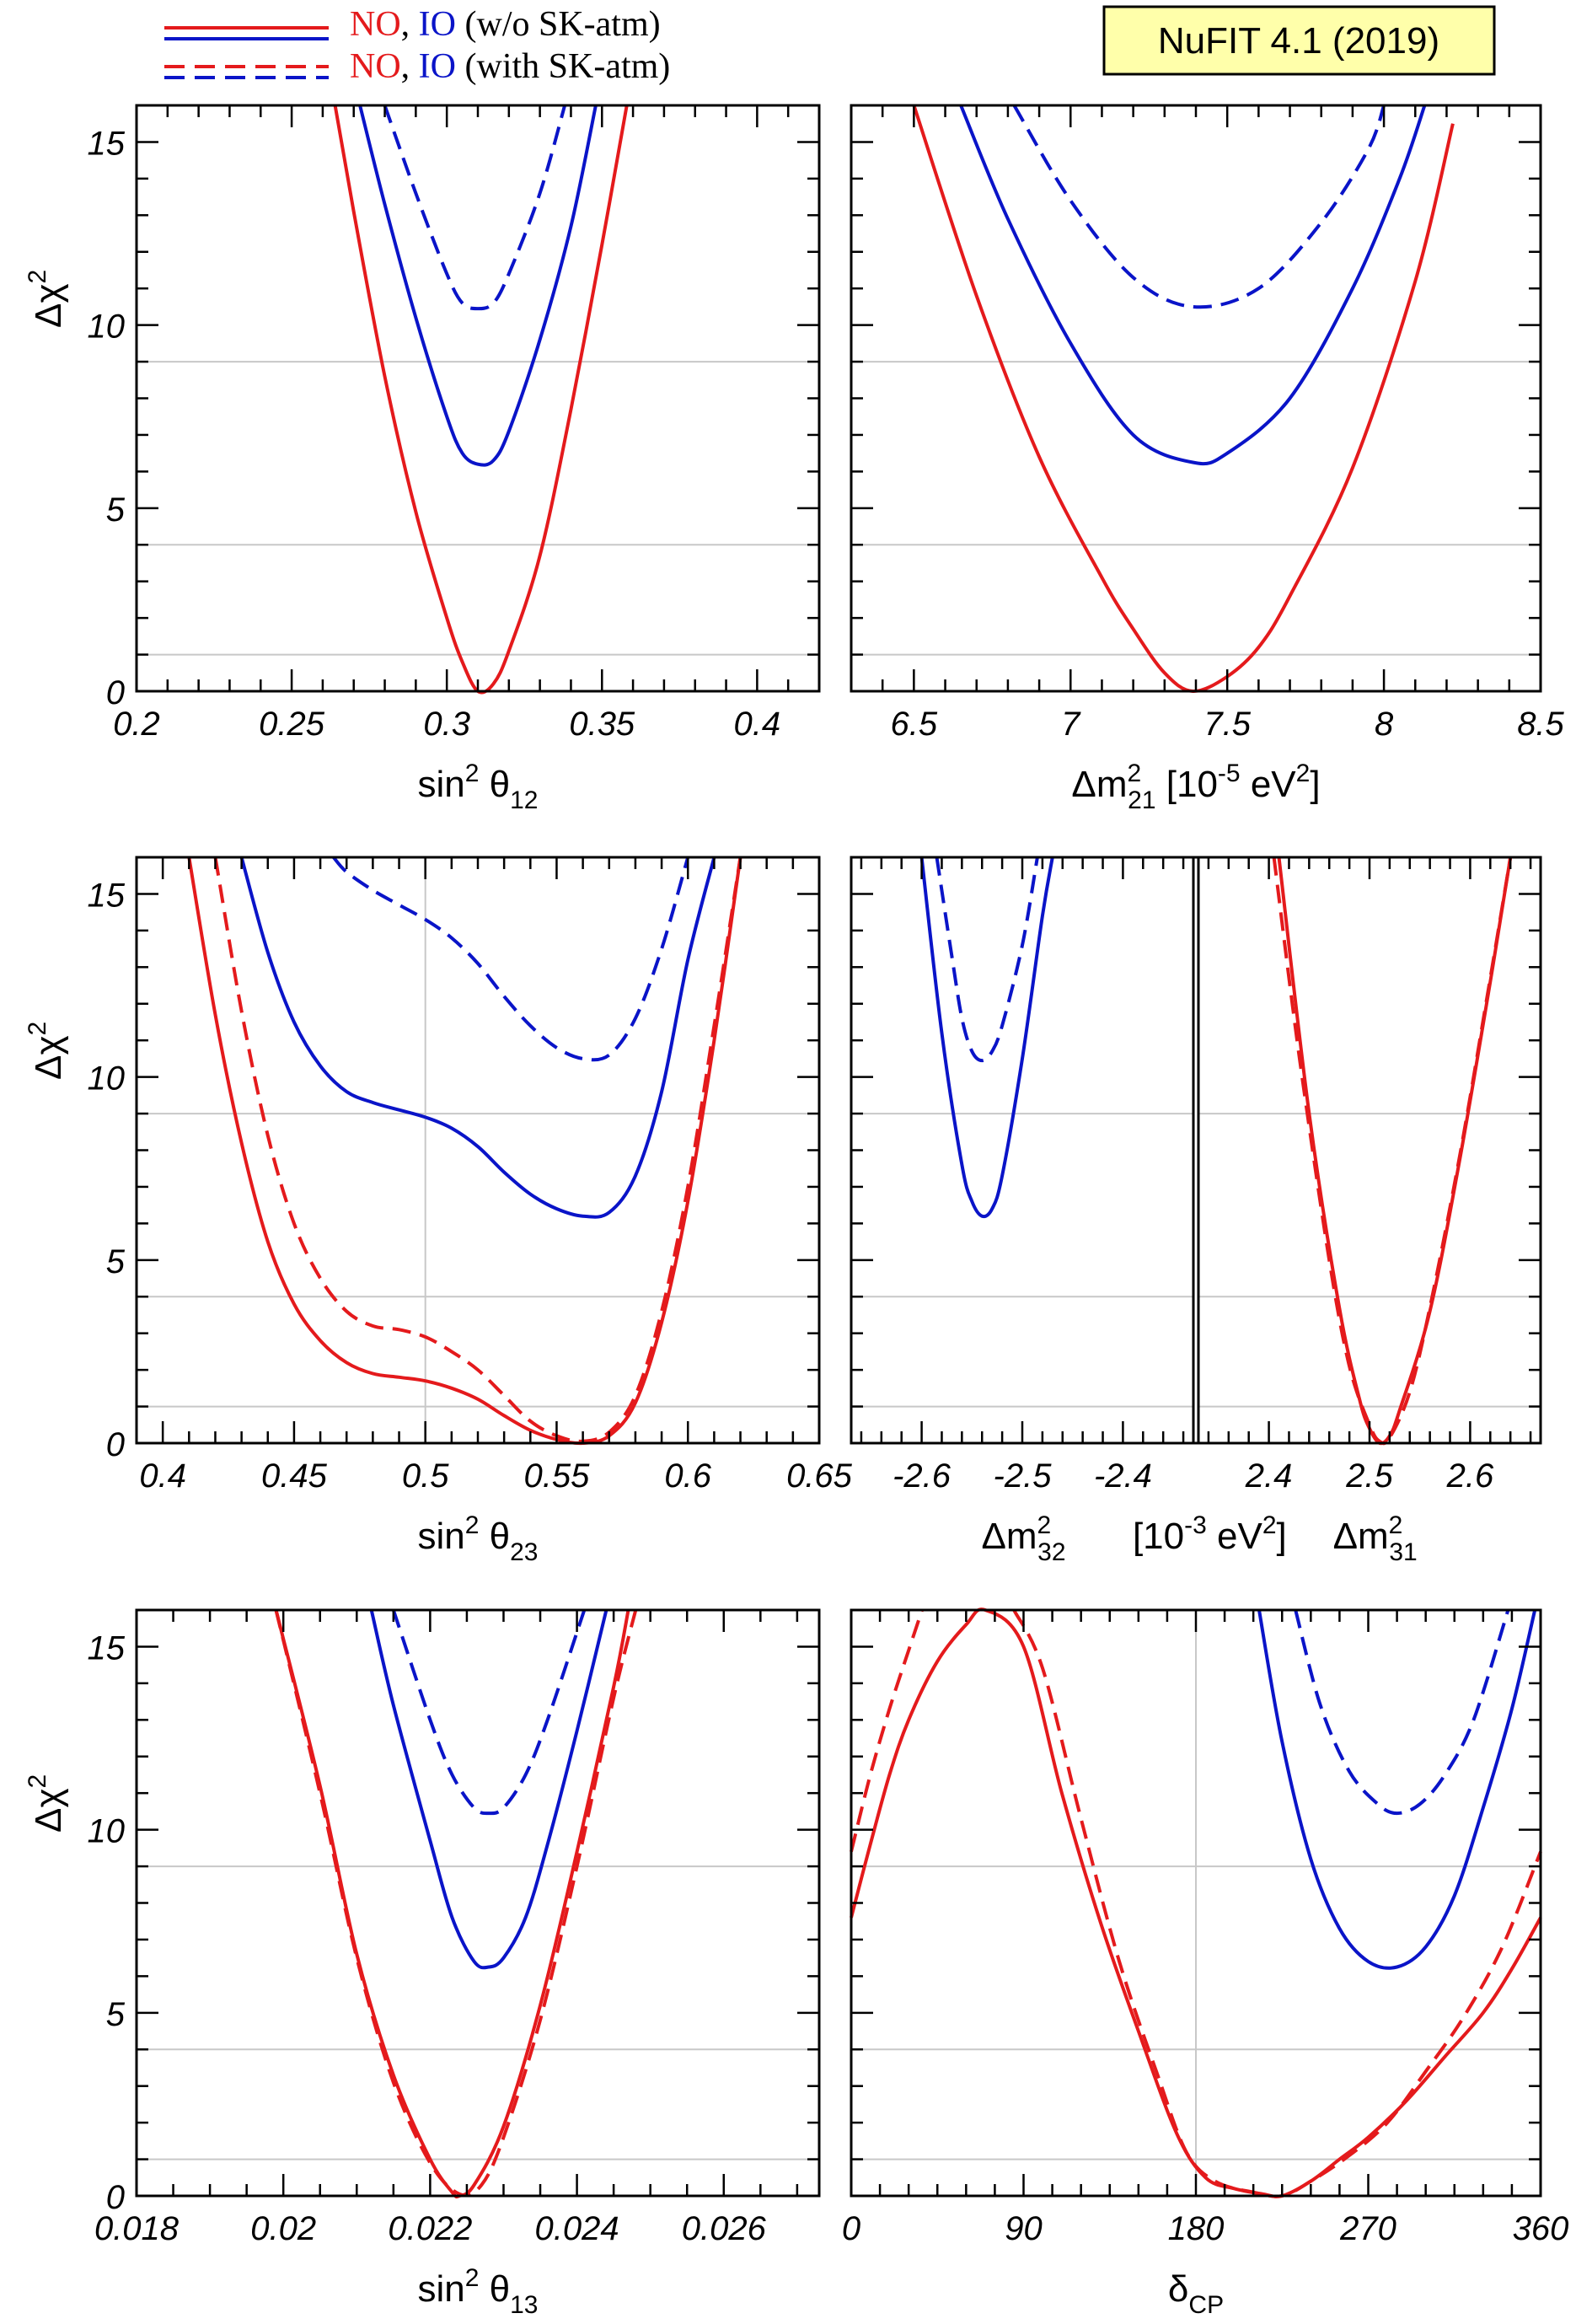  What do you see at coordinates (430, 2228) in the screenshot?
I see `x-tick-label: 0.022` at bounding box center [430, 2228].